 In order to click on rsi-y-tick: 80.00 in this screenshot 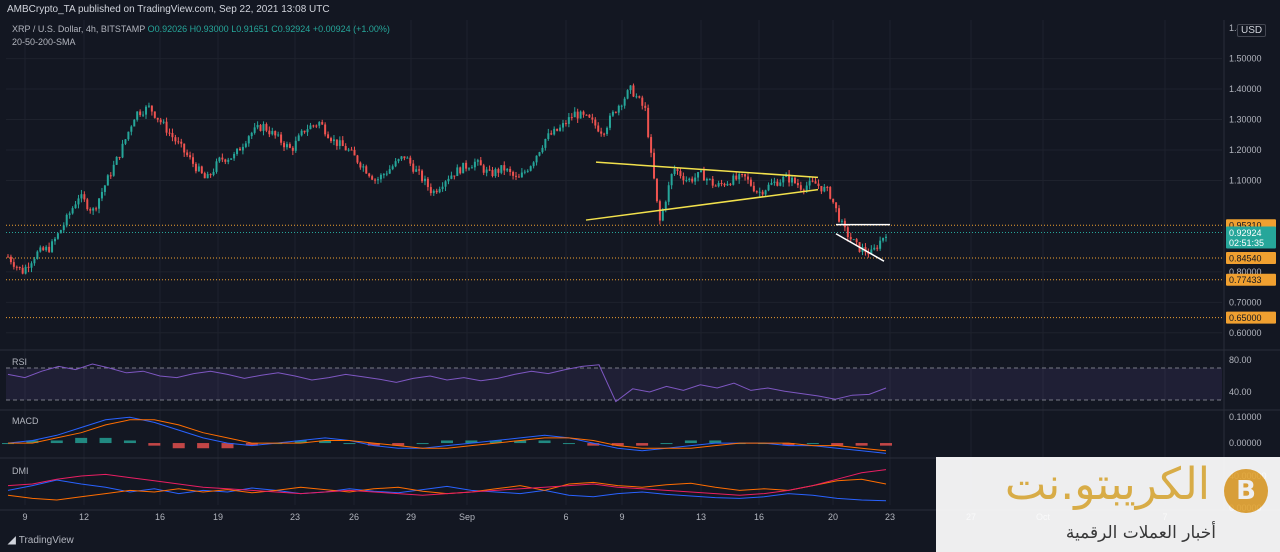, I will do `click(1240, 360)`.